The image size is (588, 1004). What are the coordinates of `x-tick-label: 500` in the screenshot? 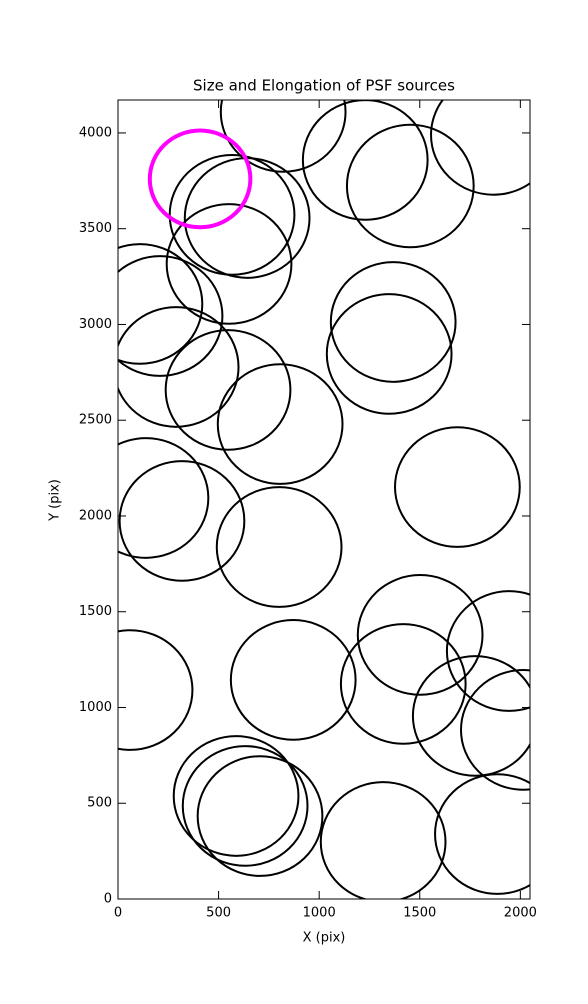 It's located at (218, 913).